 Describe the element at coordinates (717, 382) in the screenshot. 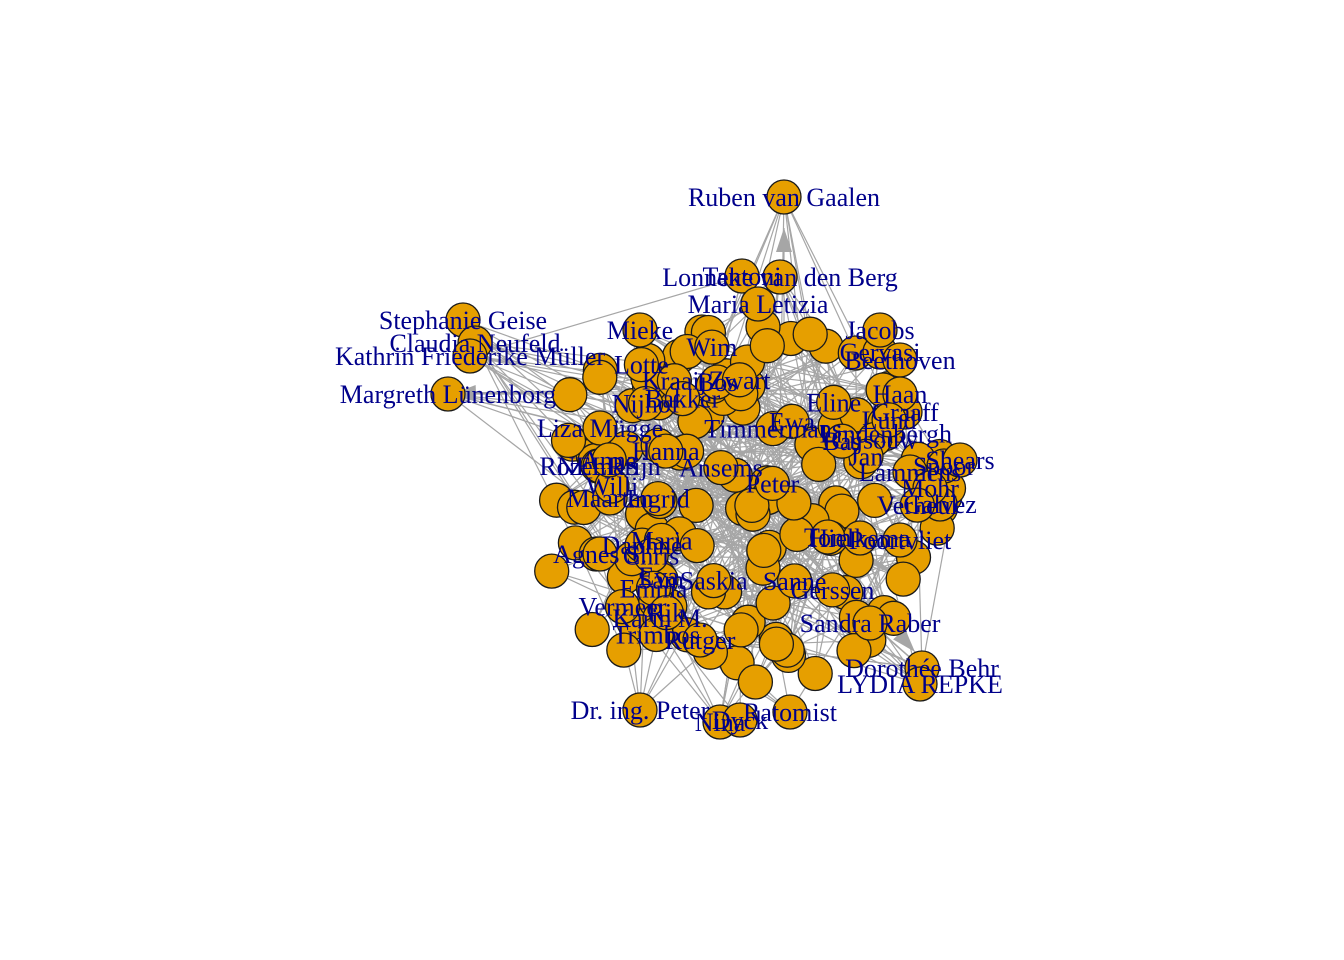

I see `node-label: Bos` at that location.